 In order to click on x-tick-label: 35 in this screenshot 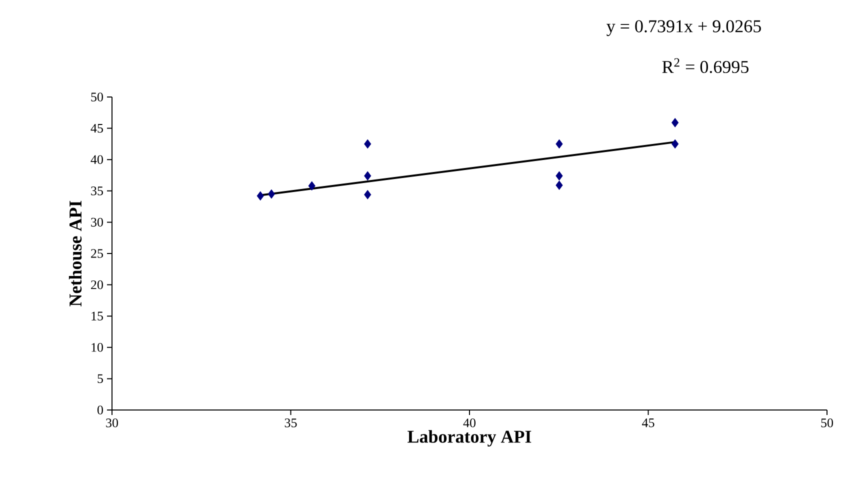, I will do `click(290, 423)`.